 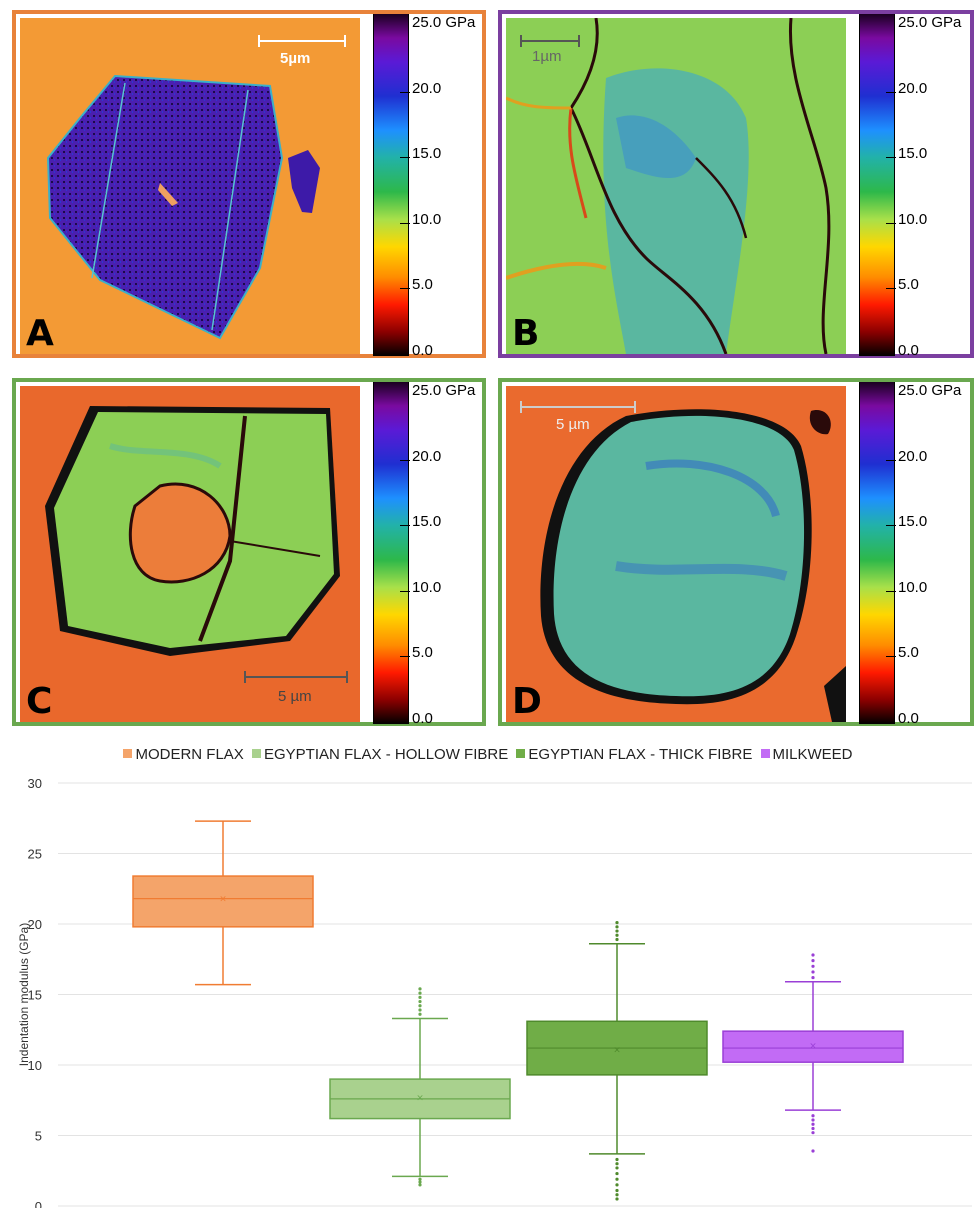 I want to click on y-tick-label: 5, so click(x=38, y=1136).